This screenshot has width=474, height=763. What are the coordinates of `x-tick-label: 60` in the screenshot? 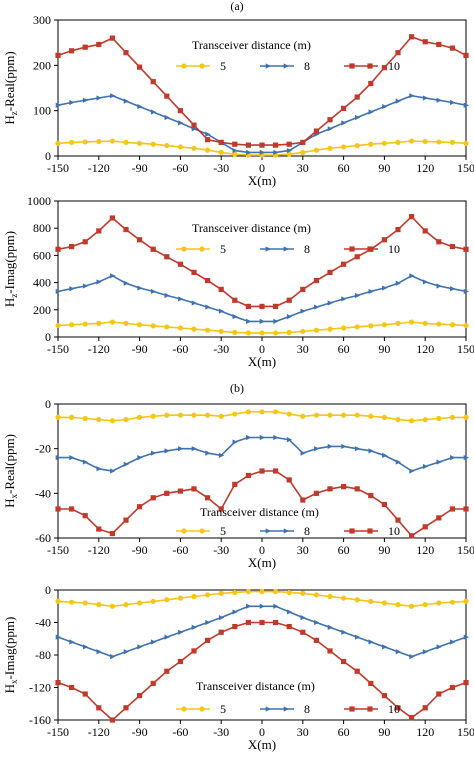 It's located at (344, 732).